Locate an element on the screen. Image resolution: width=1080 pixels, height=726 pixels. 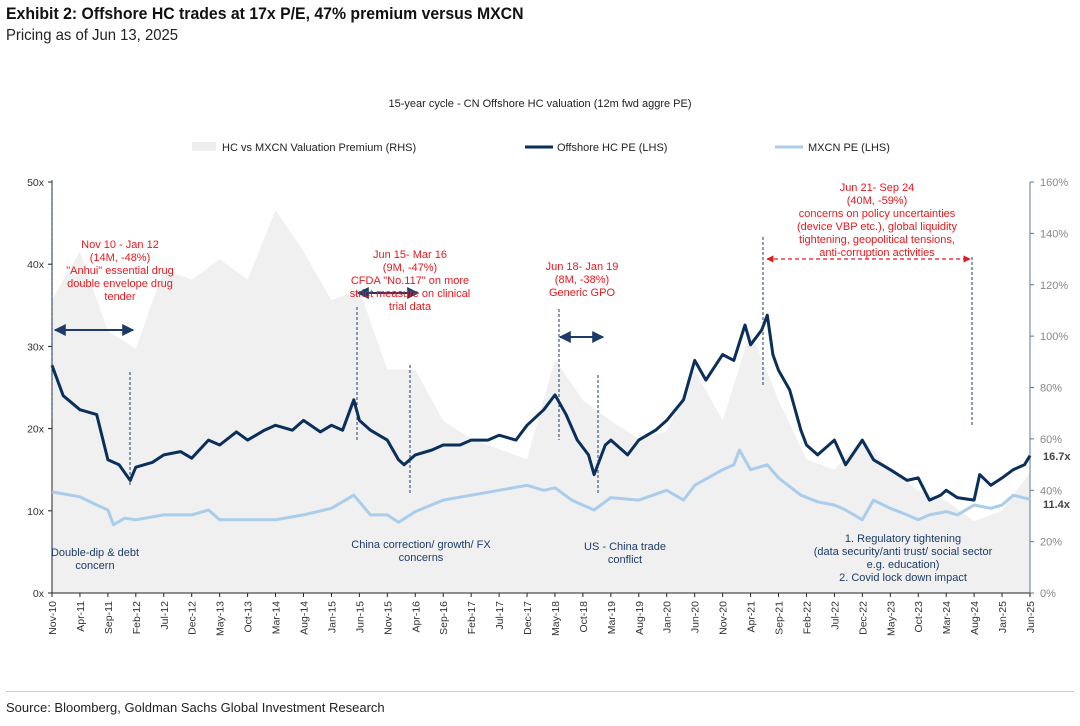
end-label-hc: 16.7x is located at coordinates (1057, 457).